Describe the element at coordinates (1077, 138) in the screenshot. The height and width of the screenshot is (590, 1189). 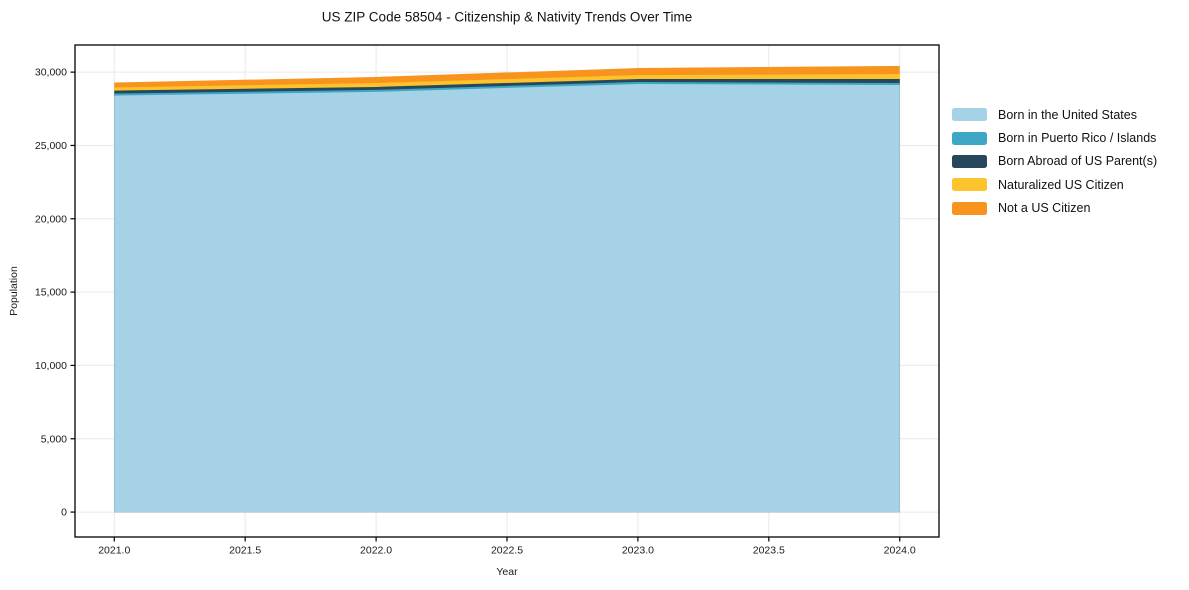
I see `legend-label: Born in Puerto Rico / Islands` at that location.